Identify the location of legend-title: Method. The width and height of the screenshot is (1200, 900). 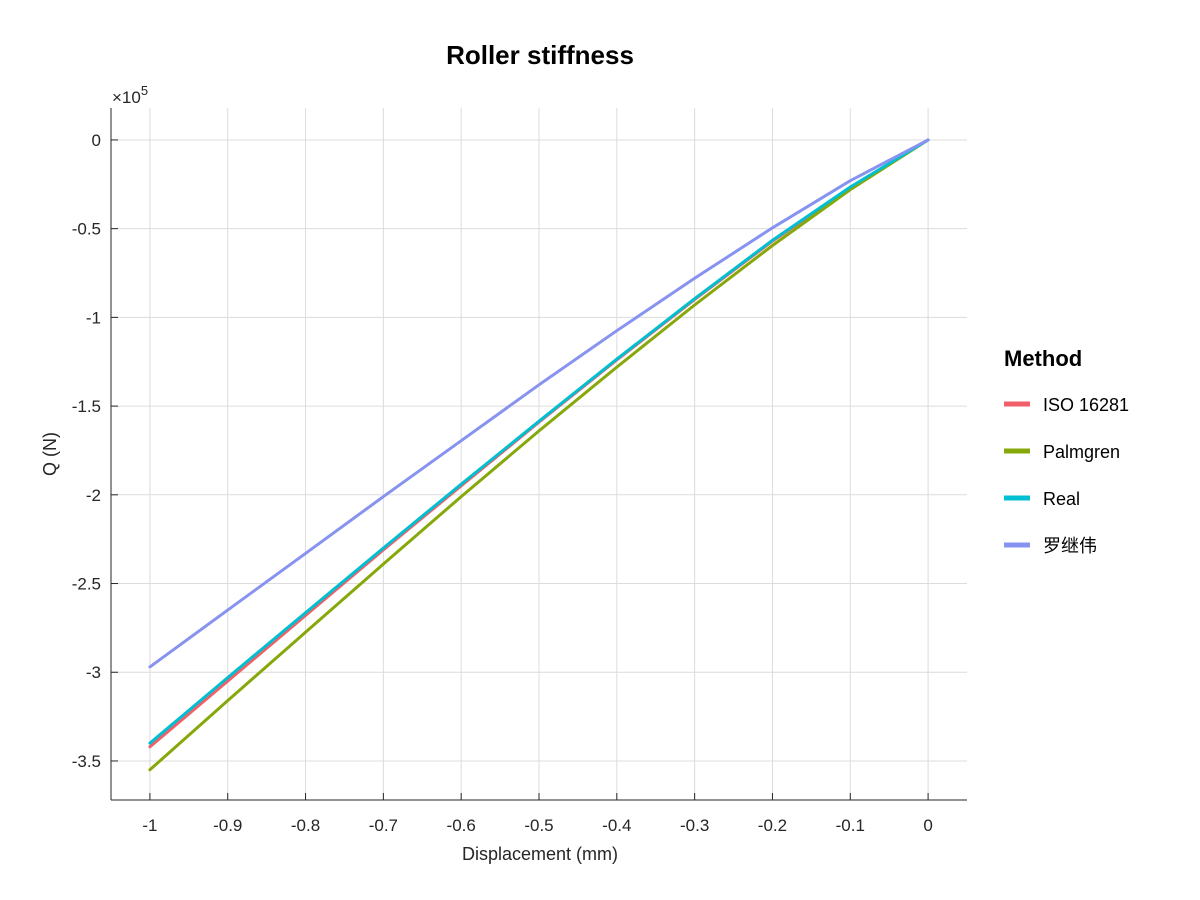
(1043, 358).